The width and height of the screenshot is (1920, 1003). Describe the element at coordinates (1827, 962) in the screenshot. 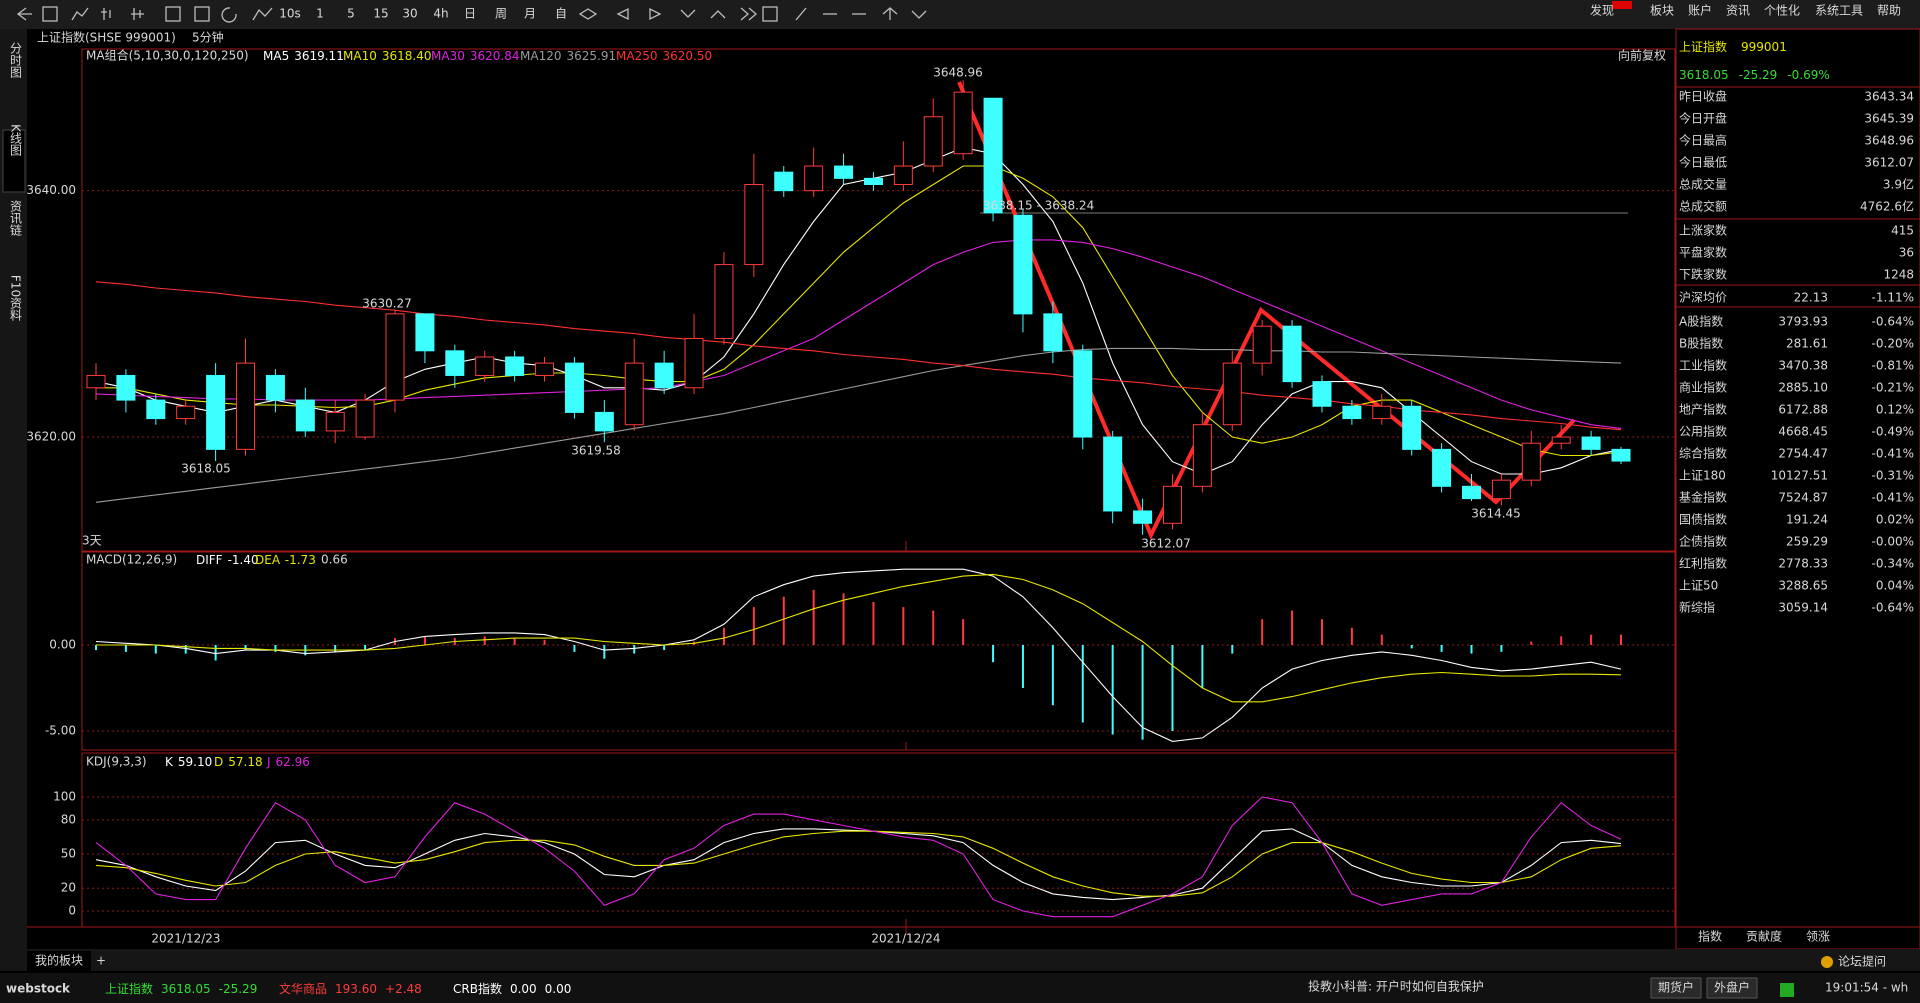

I see `forum-icon` at that location.